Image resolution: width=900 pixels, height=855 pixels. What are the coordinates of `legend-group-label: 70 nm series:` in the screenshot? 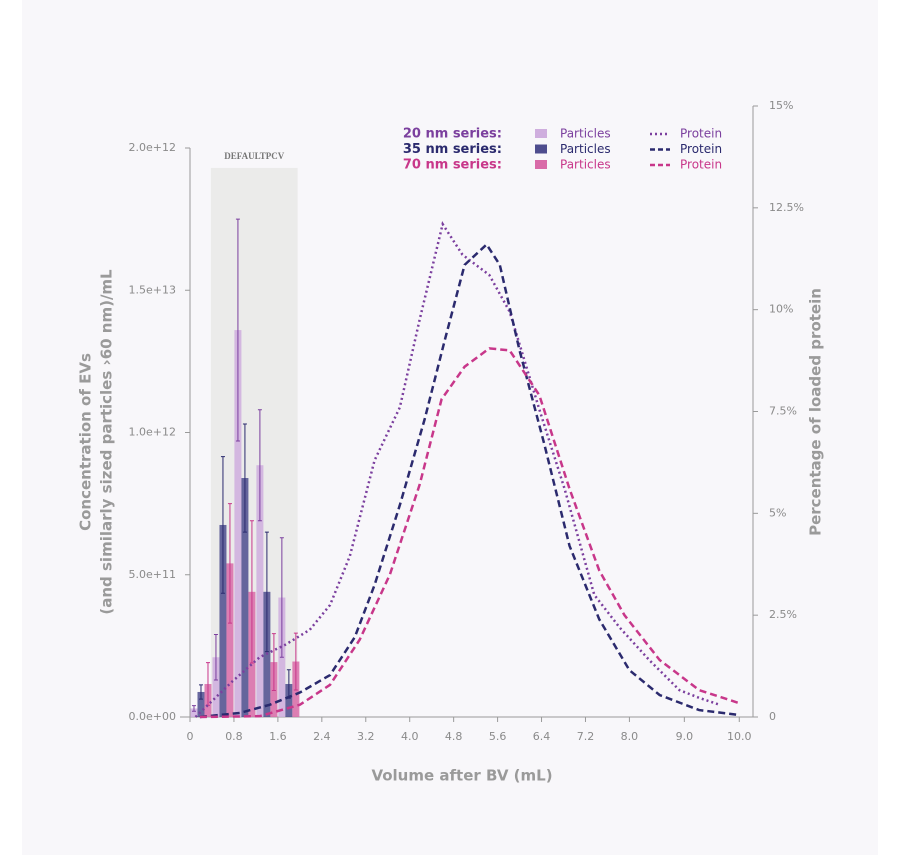 It's located at (452, 165).